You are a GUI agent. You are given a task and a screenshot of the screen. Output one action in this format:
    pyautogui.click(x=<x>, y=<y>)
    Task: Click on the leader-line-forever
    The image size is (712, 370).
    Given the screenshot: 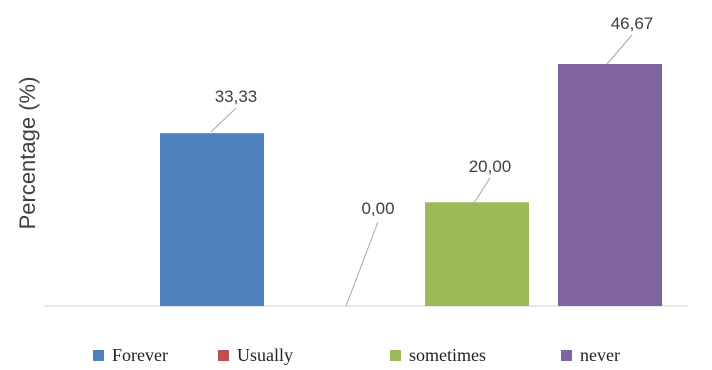 What is the action you would take?
    pyautogui.click(x=223, y=120)
    